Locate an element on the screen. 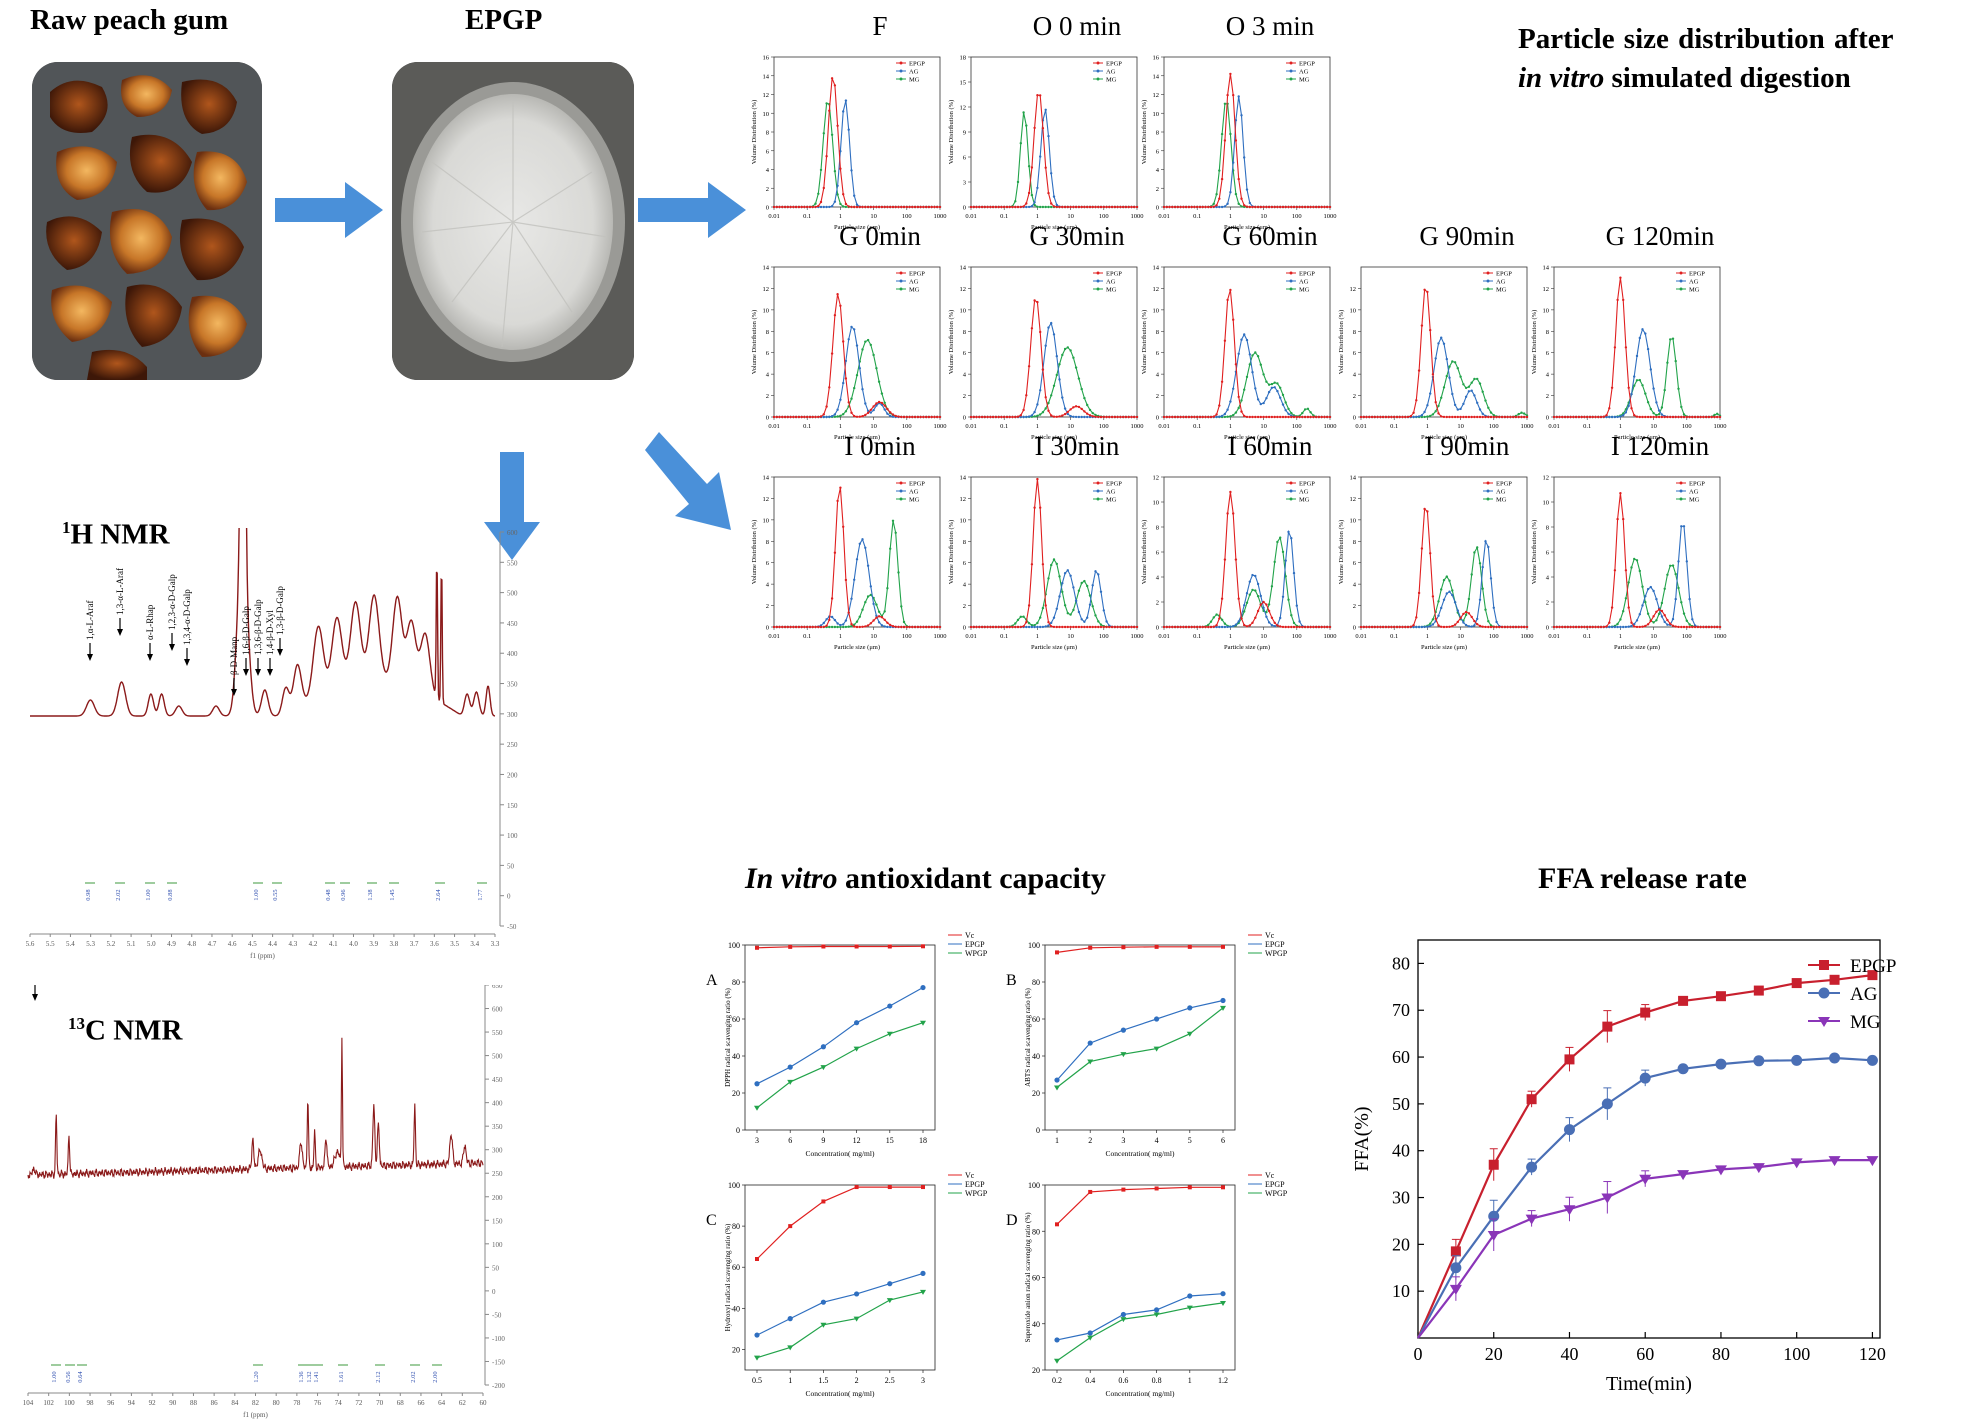 This screenshot has width=1985, height=1425. nmr-y-tick-label: 450 is located at coordinates (497, 1080).